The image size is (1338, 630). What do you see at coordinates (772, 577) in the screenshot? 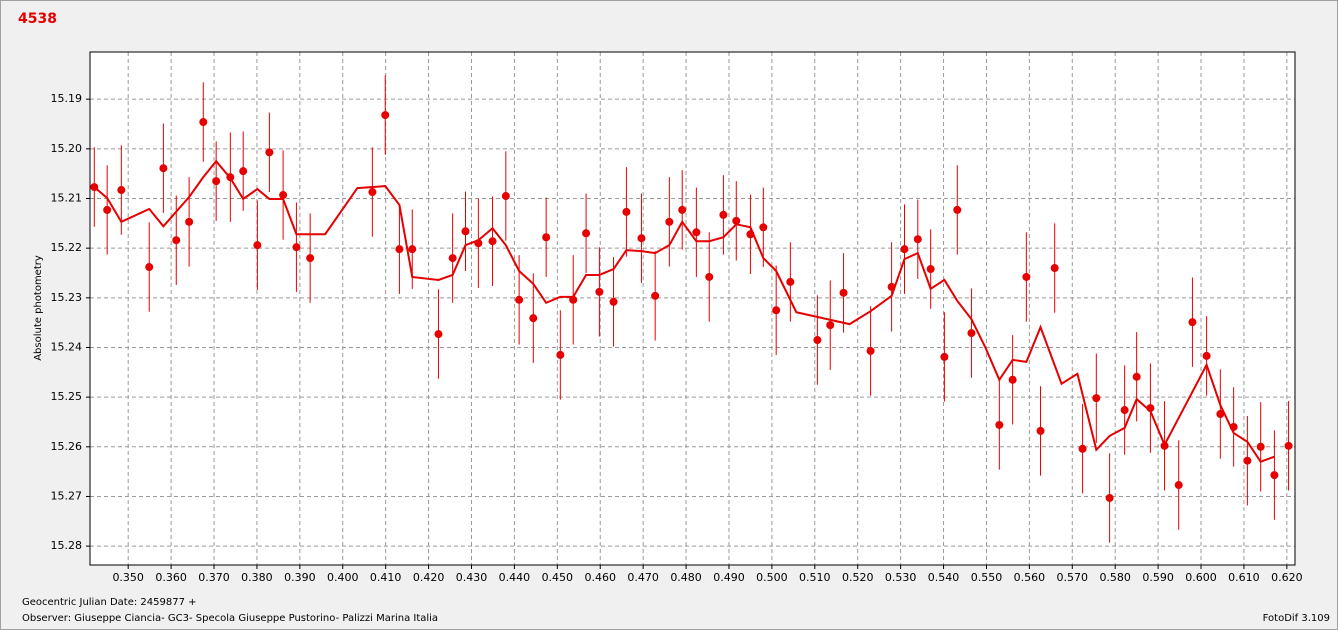
I see `x-tick-label: 0.500` at bounding box center [772, 577].